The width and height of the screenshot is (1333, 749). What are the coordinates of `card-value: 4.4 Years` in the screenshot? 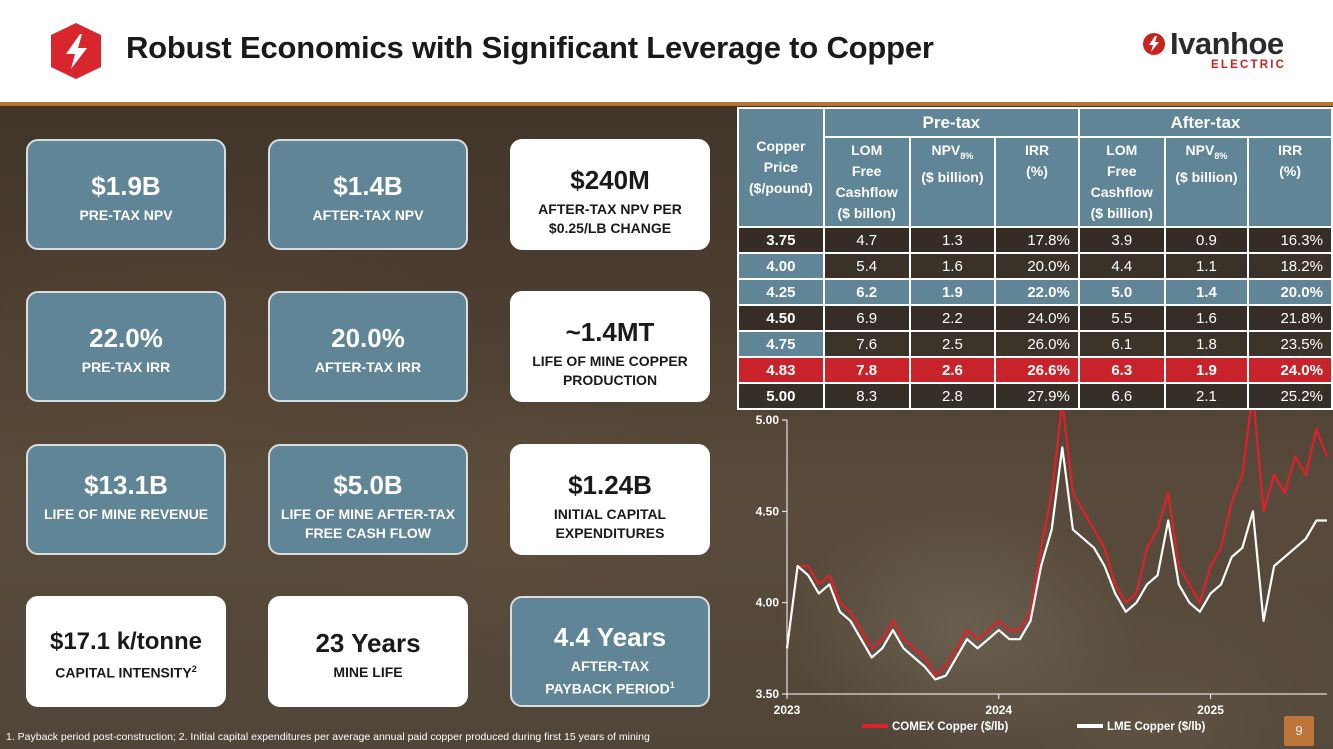 It's located at (610, 637).